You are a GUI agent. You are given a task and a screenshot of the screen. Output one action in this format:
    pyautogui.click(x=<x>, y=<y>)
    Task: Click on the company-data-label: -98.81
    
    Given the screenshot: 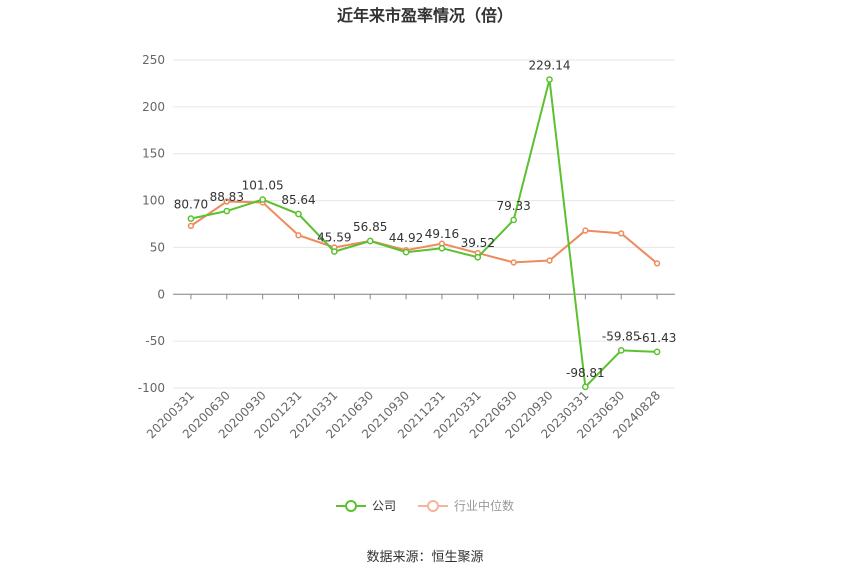 What is the action you would take?
    pyautogui.click(x=585, y=373)
    